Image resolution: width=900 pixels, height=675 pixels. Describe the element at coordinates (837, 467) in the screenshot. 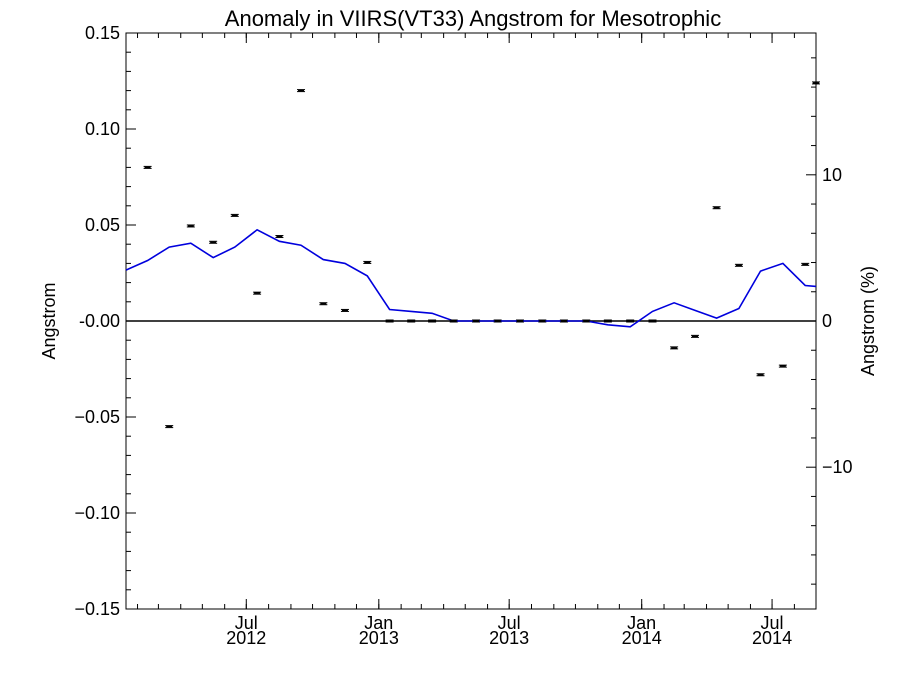

I see `y2-tick-label: −10` at that location.